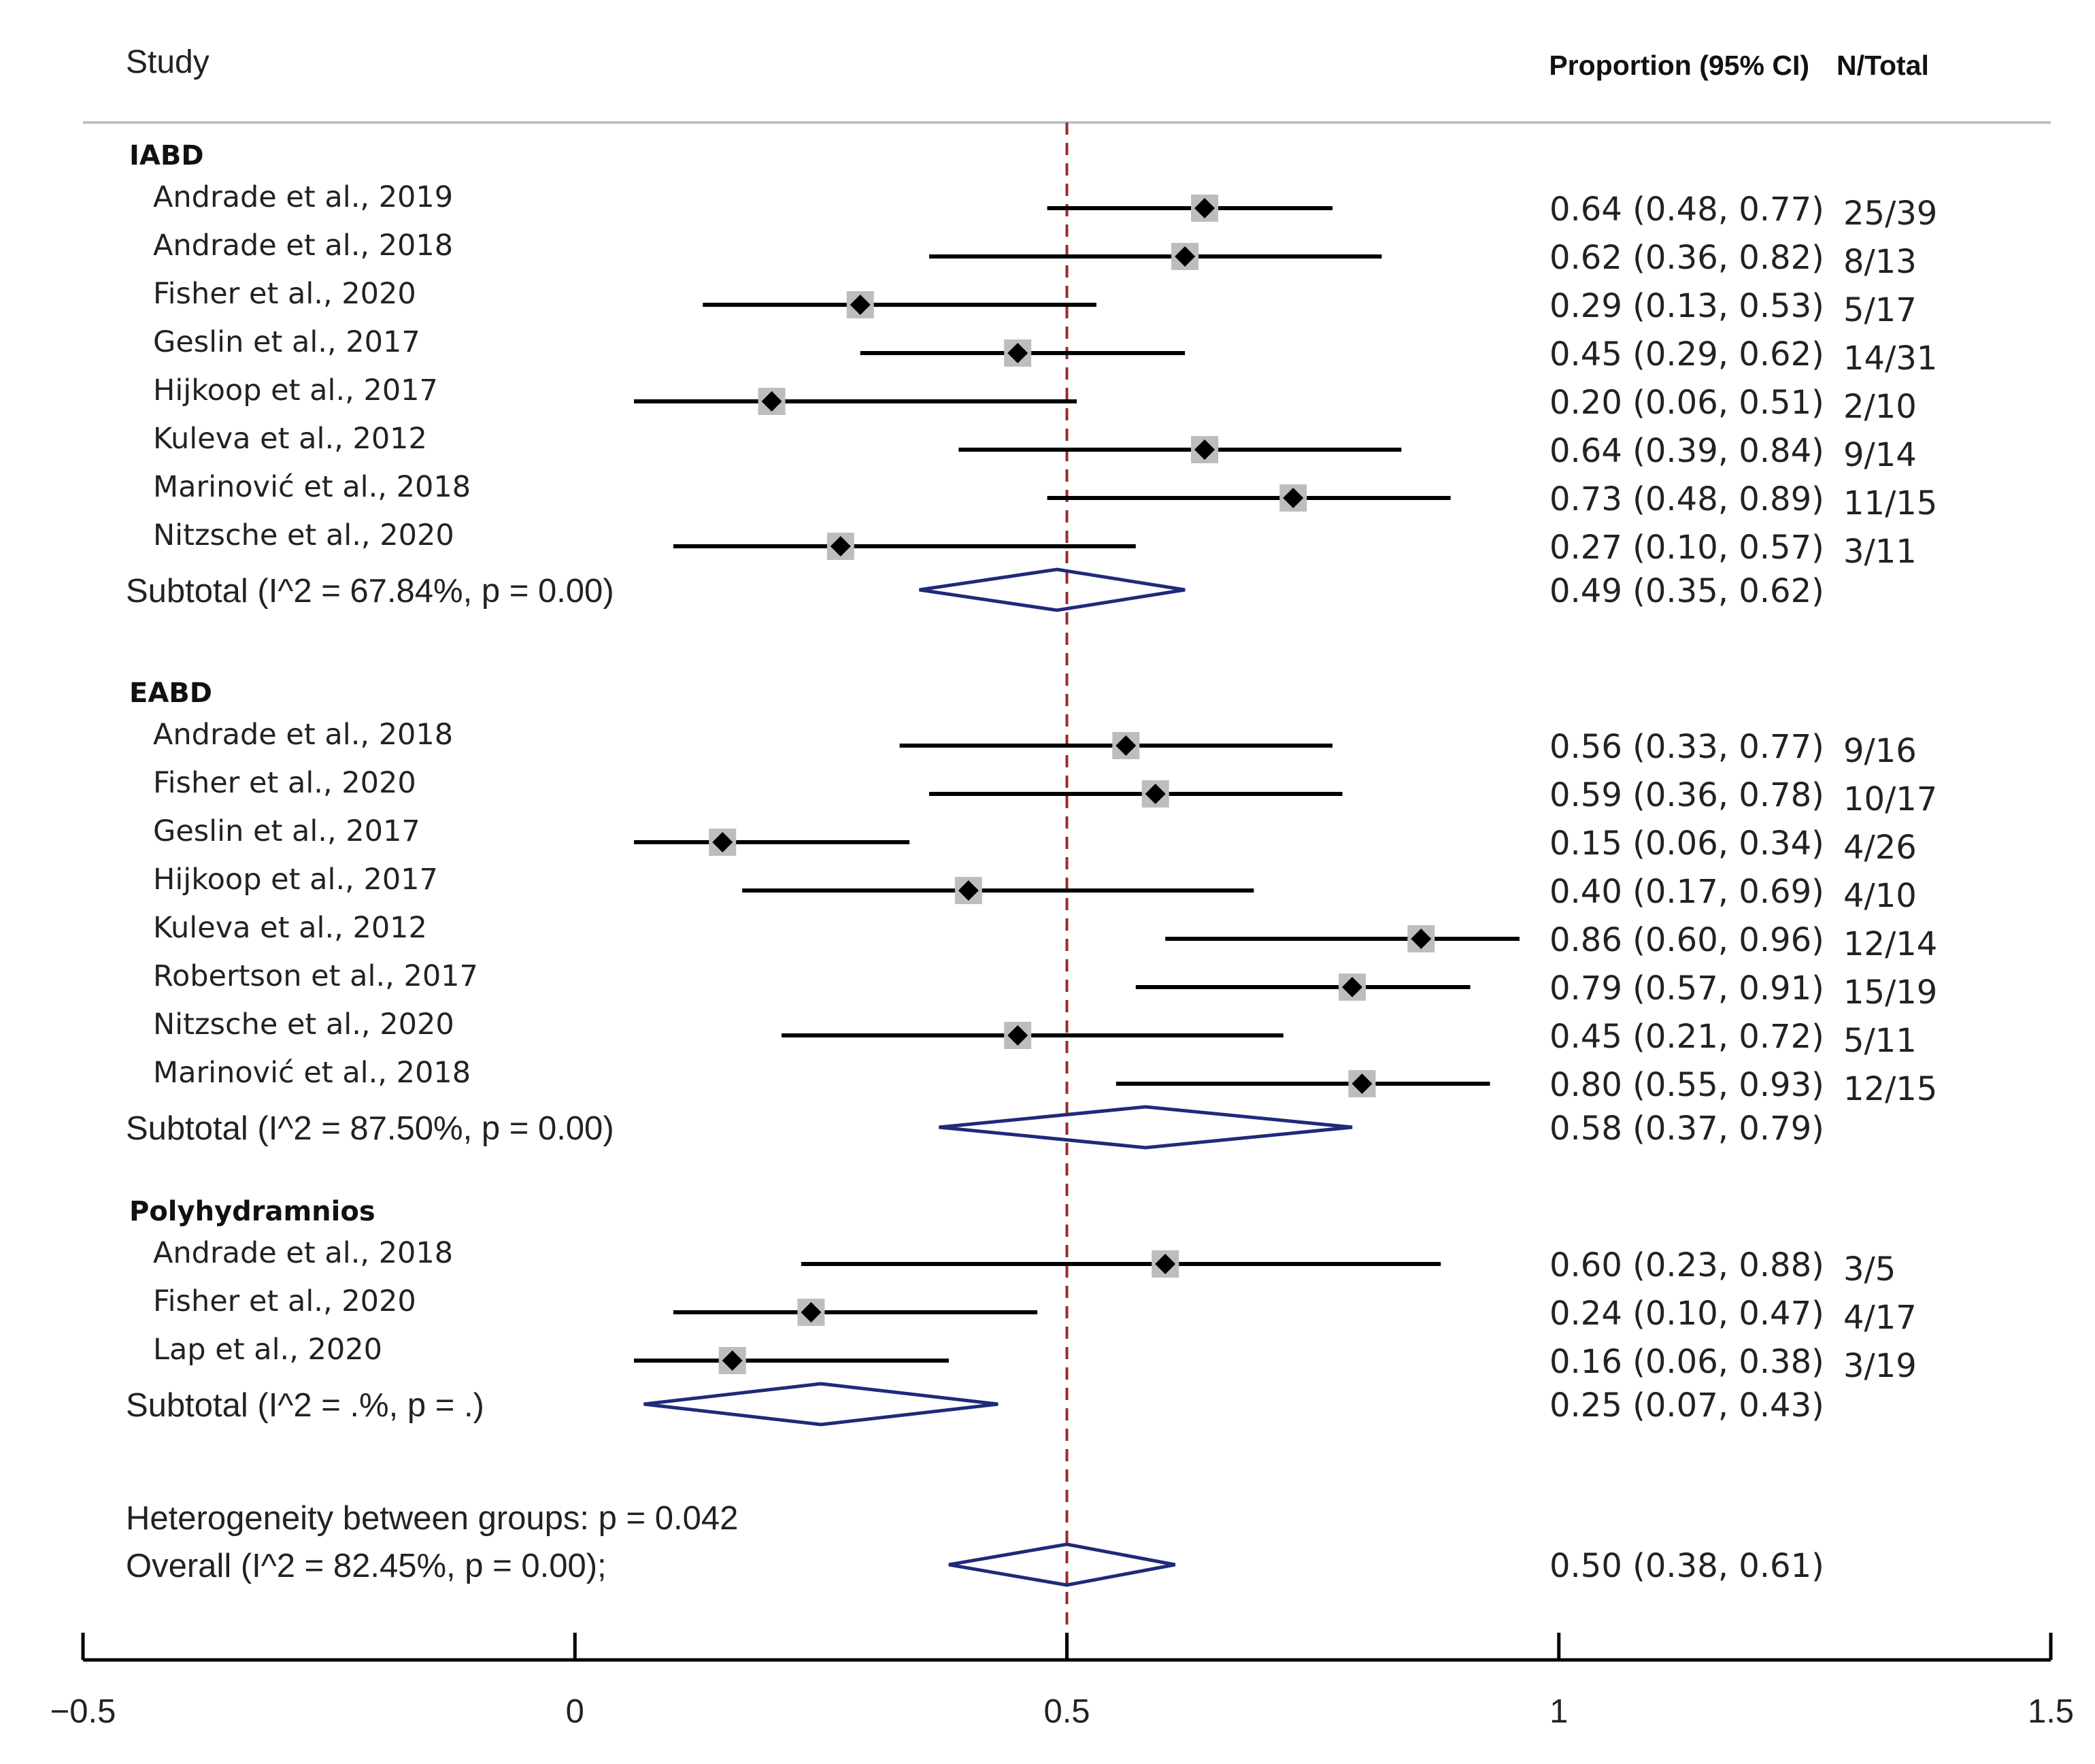 The image size is (2095, 1764). Describe the element at coordinates (1686, 591) in the screenshot. I see `subtotal-ci-value: 0.49 (0.35, 0.62)` at that location.